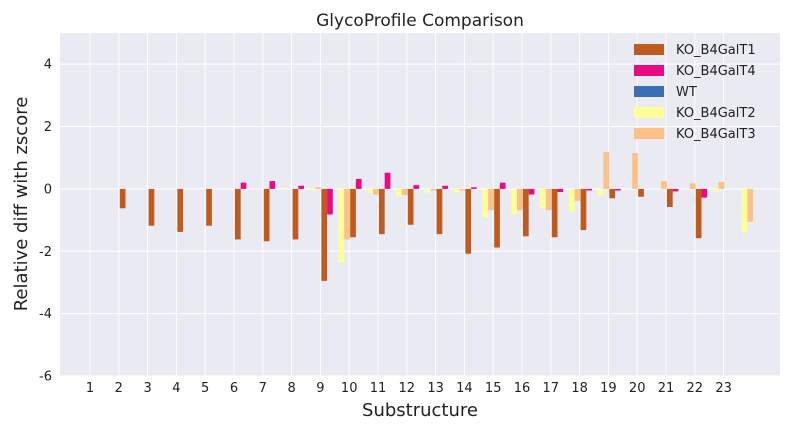 The width and height of the screenshot is (792, 432). Describe the element at coordinates (716, 50) in the screenshot. I see `legend-label: KO_B4GalT1` at that location.